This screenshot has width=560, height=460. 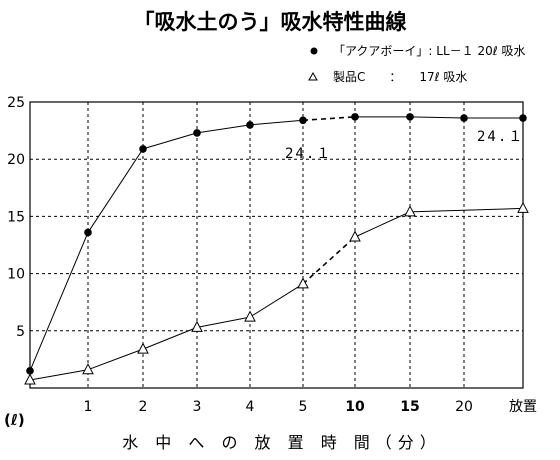 I want to click on x-tick-label-15: 15, so click(x=409, y=407).